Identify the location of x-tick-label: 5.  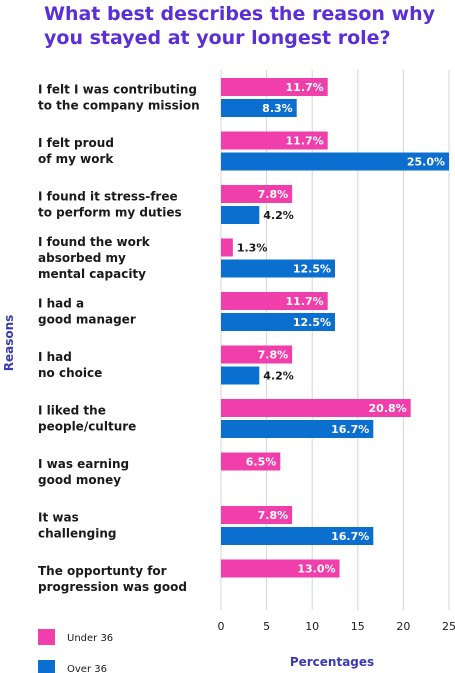
(266, 626).